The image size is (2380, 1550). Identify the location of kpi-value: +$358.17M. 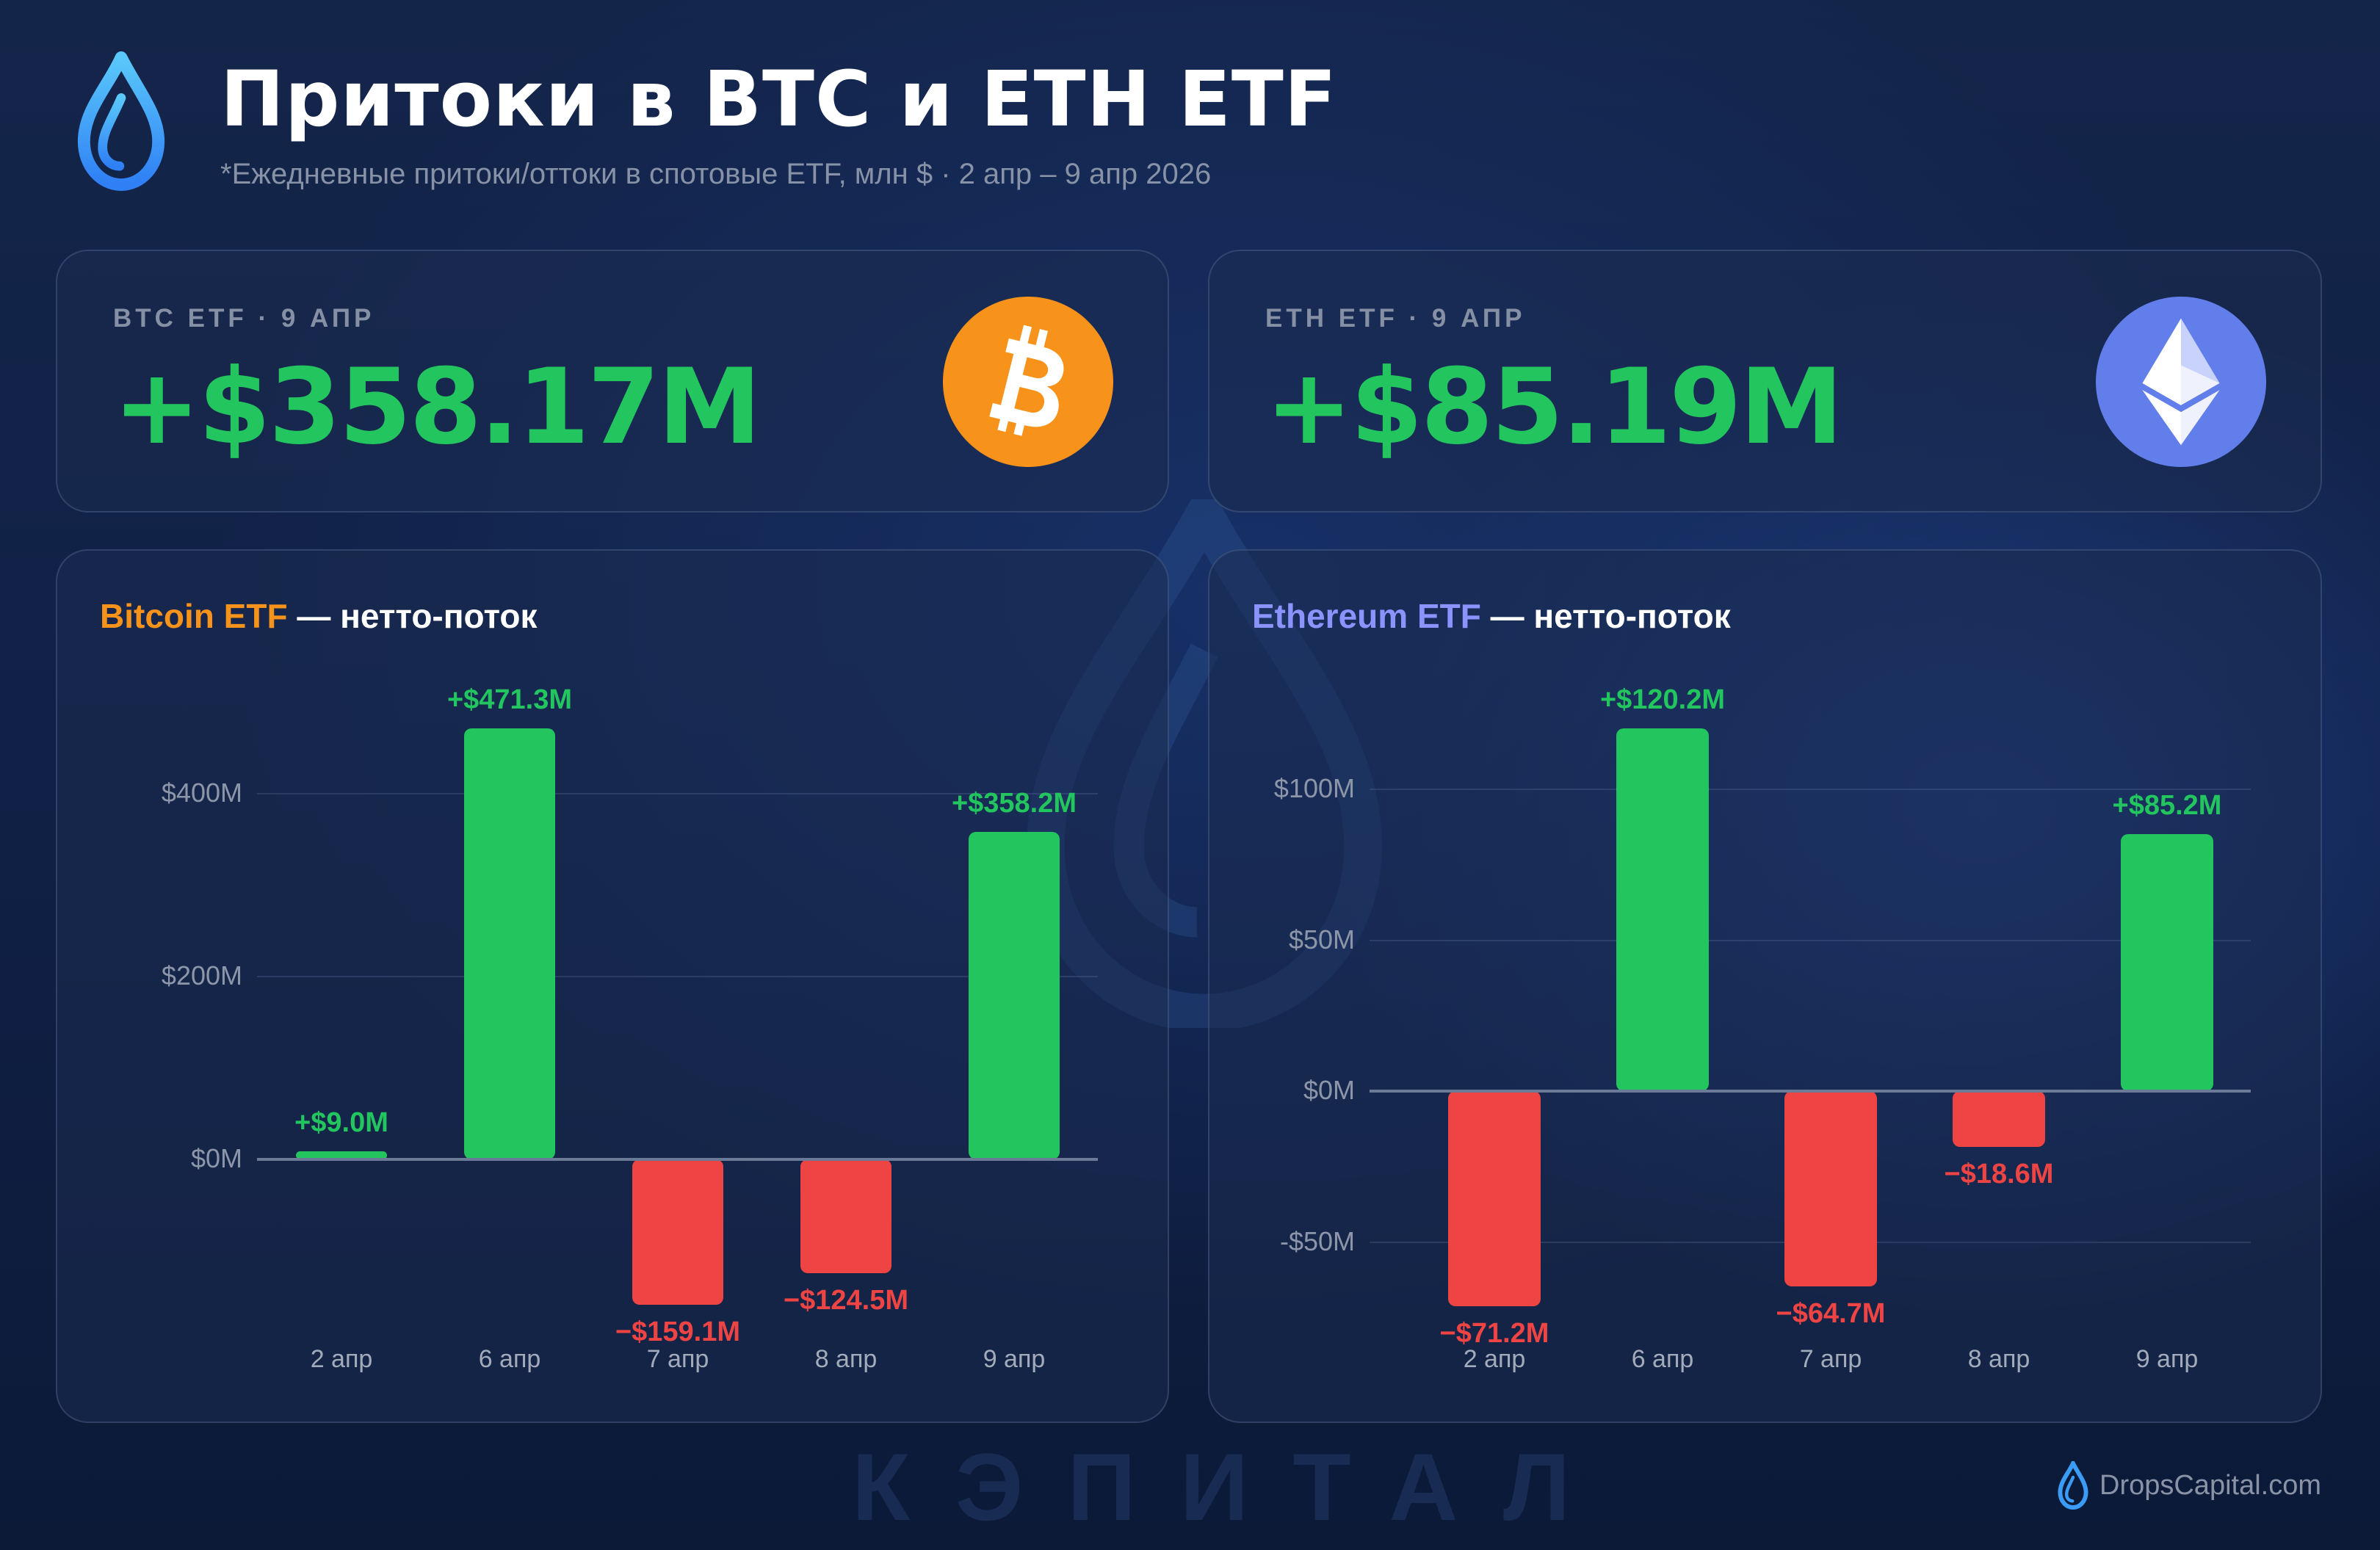
(437, 407).